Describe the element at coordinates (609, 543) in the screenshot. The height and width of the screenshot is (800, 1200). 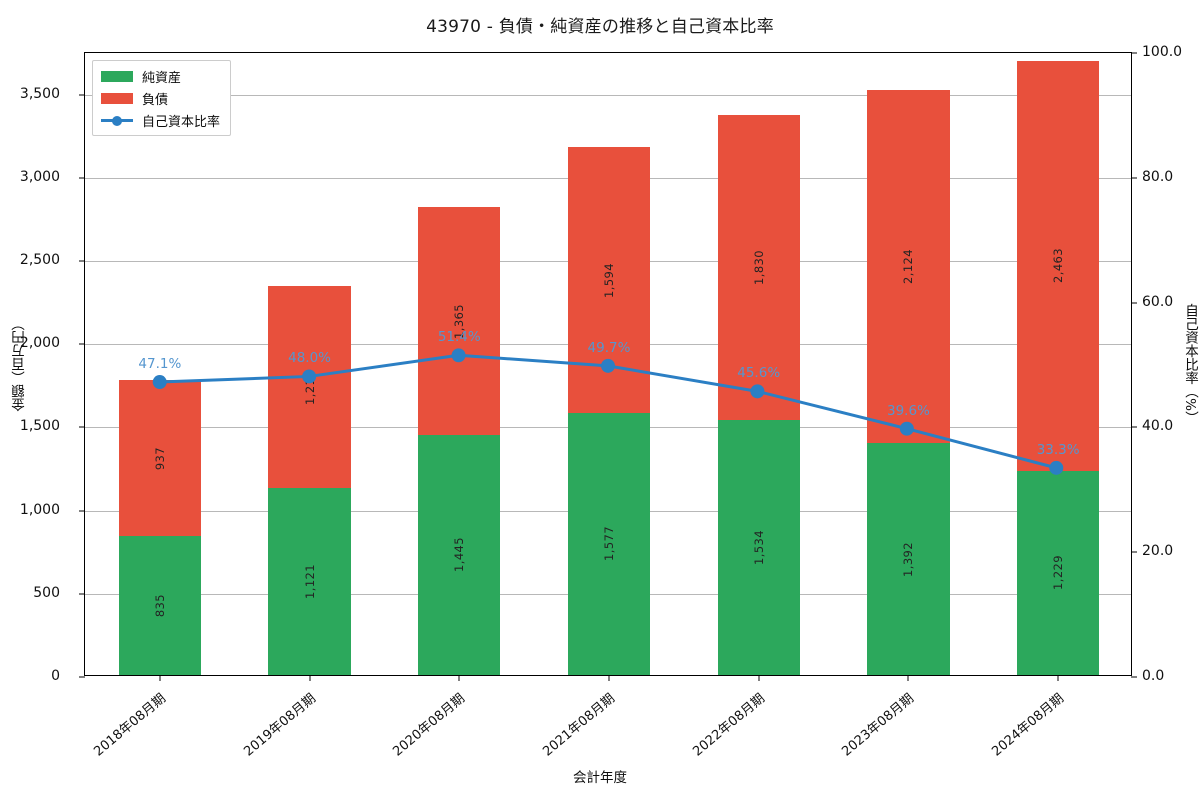
I see `bar-segment-equity: 1,577` at that location.